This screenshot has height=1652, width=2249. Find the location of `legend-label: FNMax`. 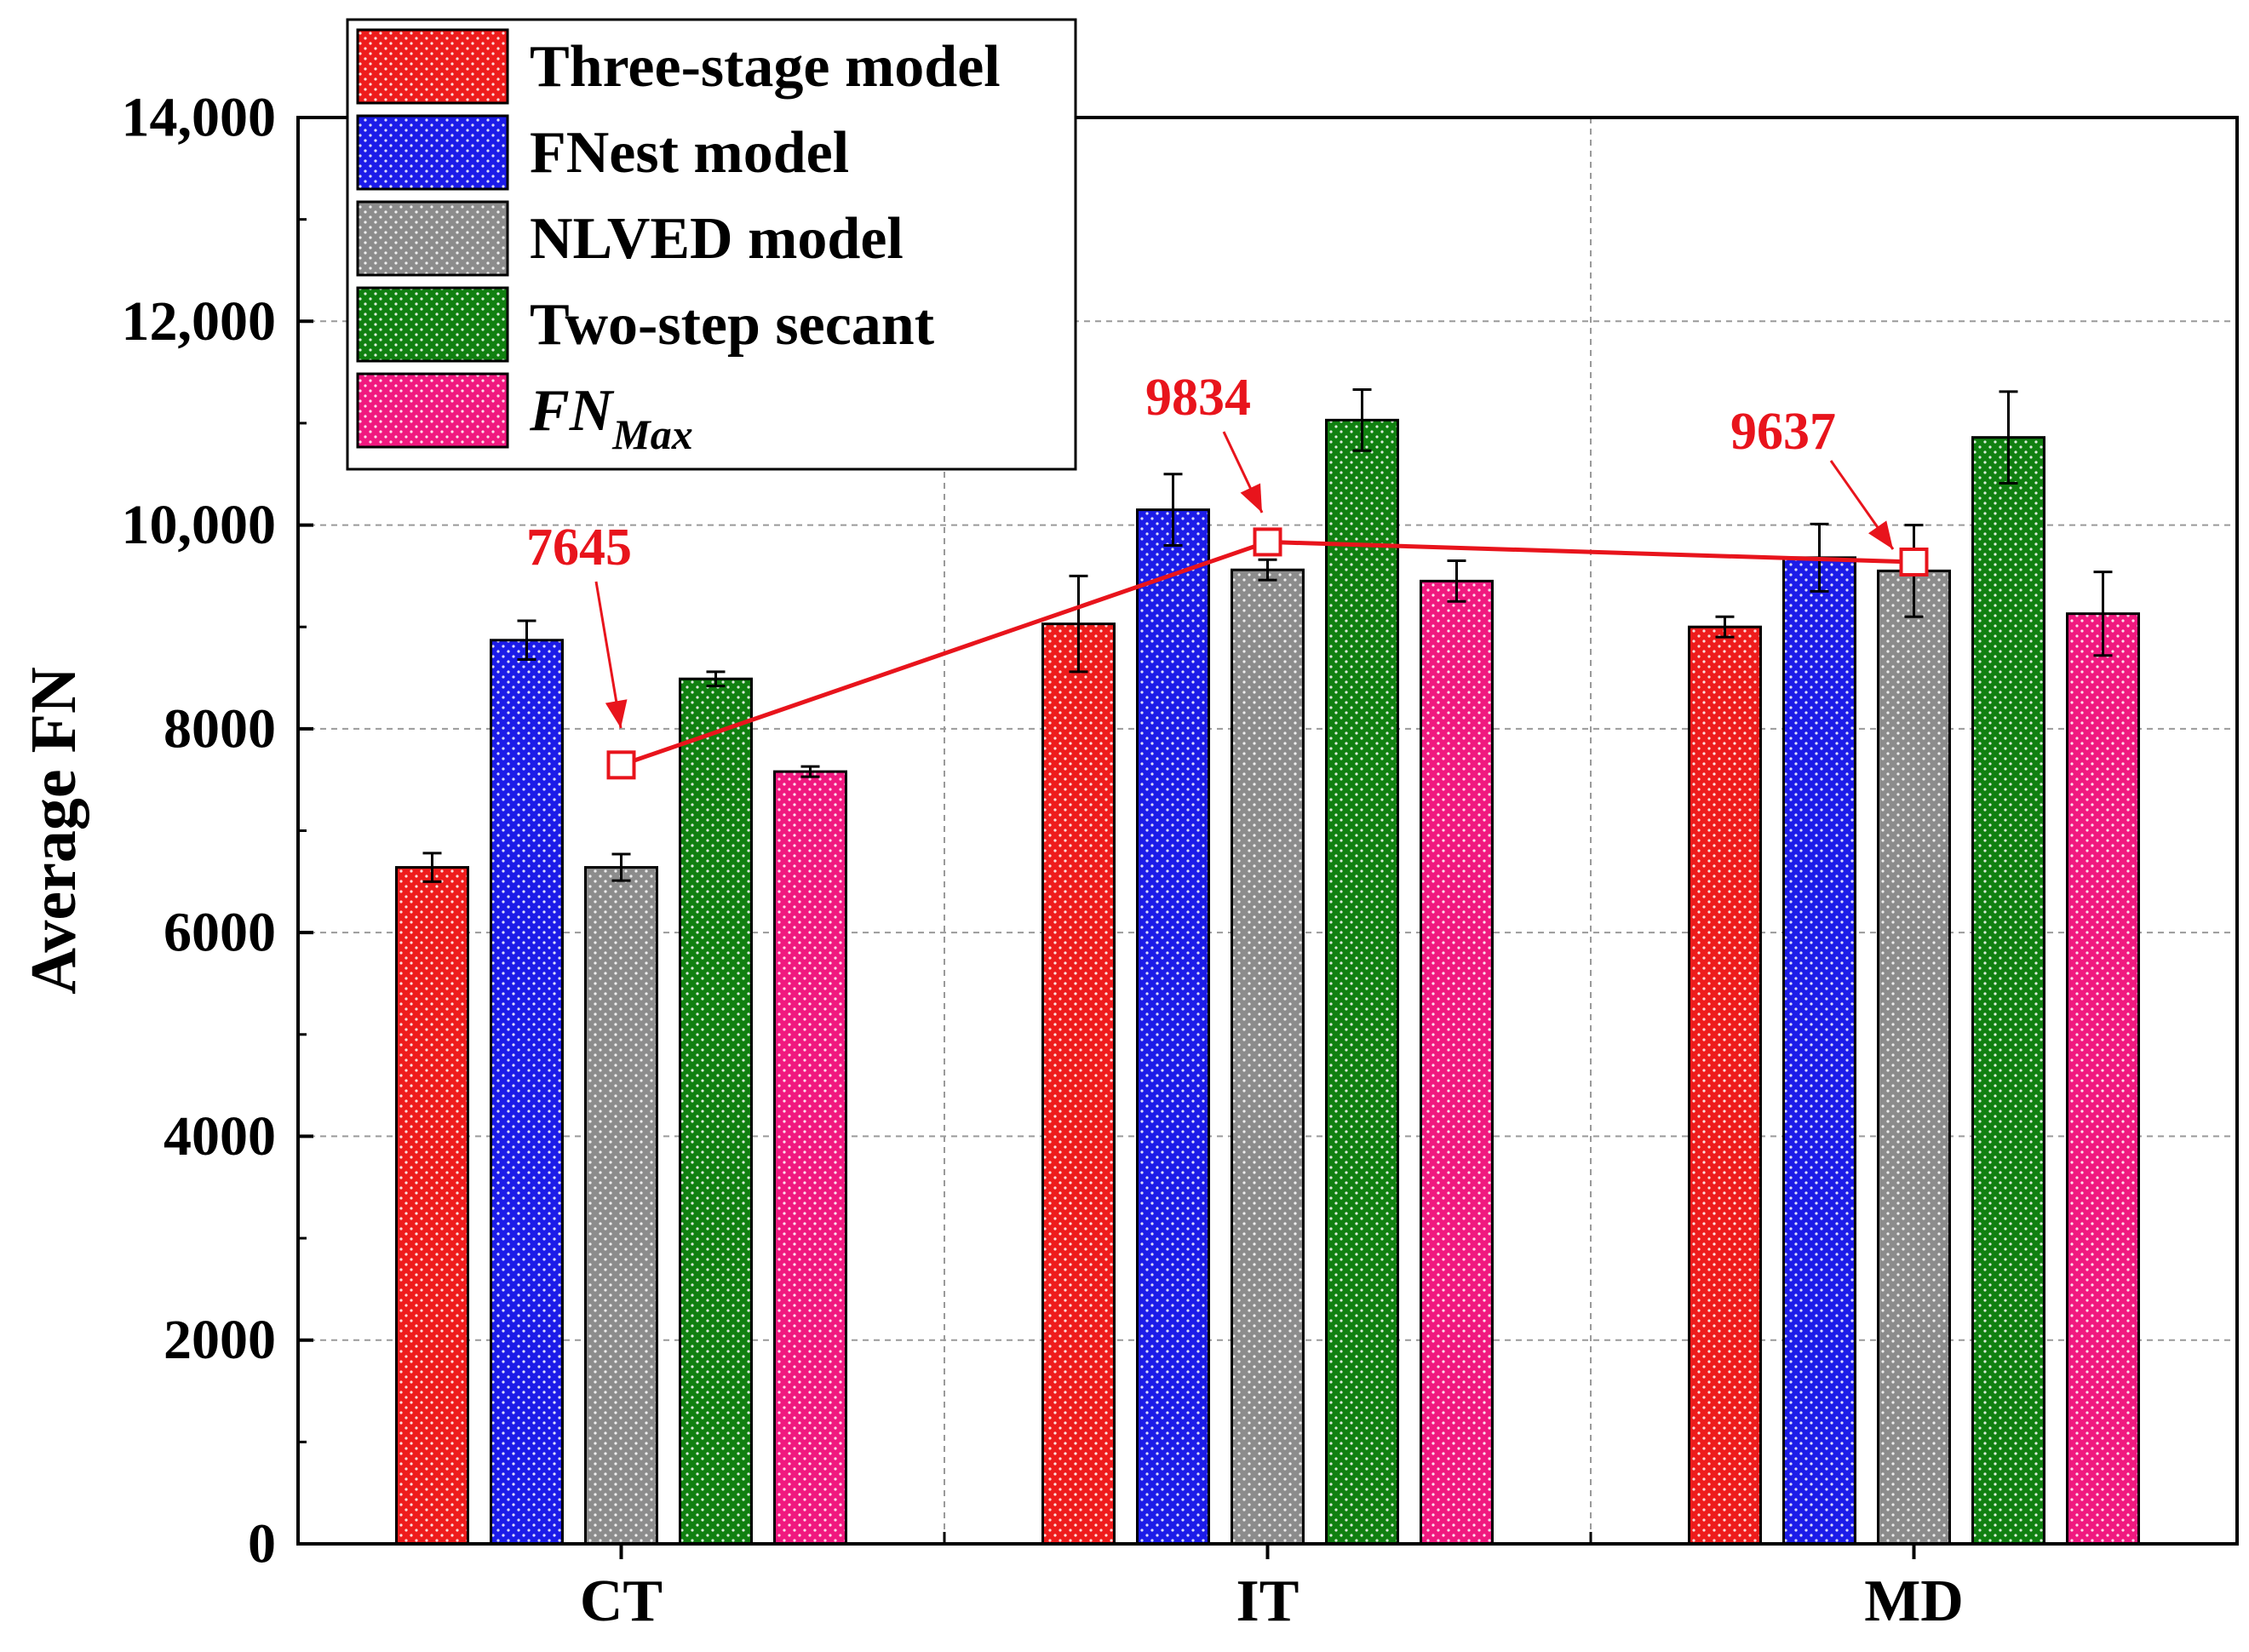

legend-label: FNMax is located at coordinates (611, 418).